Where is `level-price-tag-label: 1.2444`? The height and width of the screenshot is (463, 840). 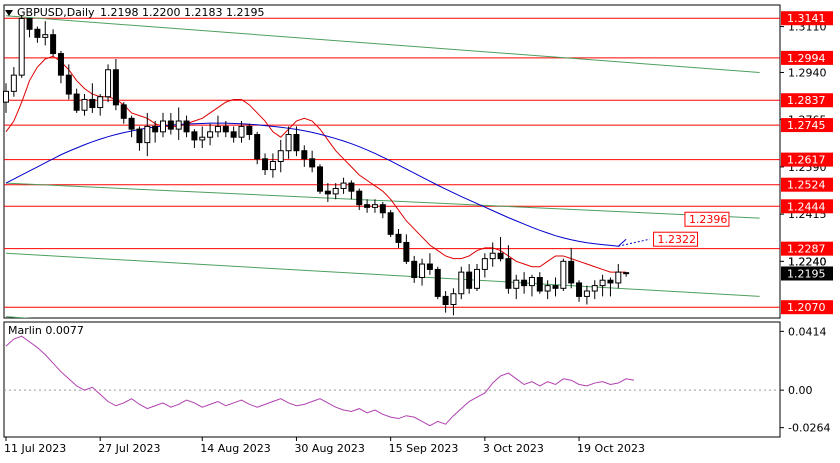 level-price-tag-label: 1.2444 is located at coordinates (806, 206).